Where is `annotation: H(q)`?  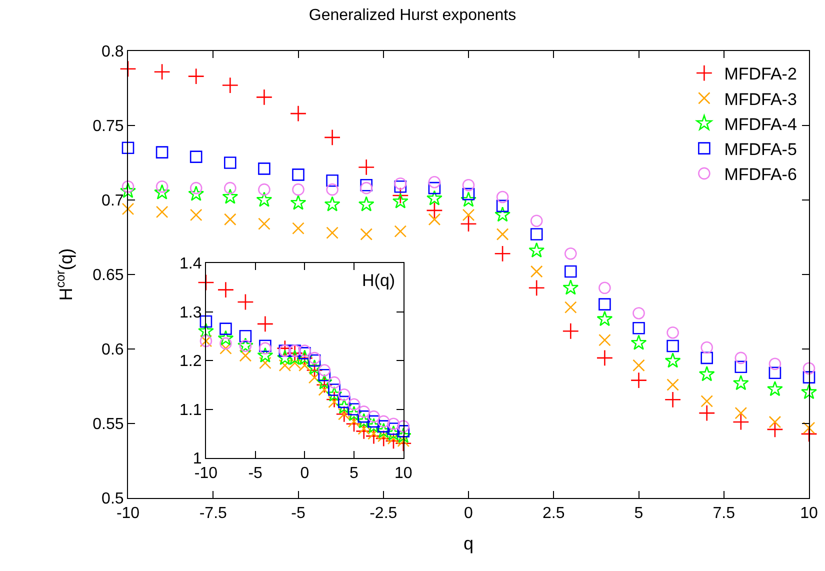
annotation: H(q) is located at coordinates (379, 280).